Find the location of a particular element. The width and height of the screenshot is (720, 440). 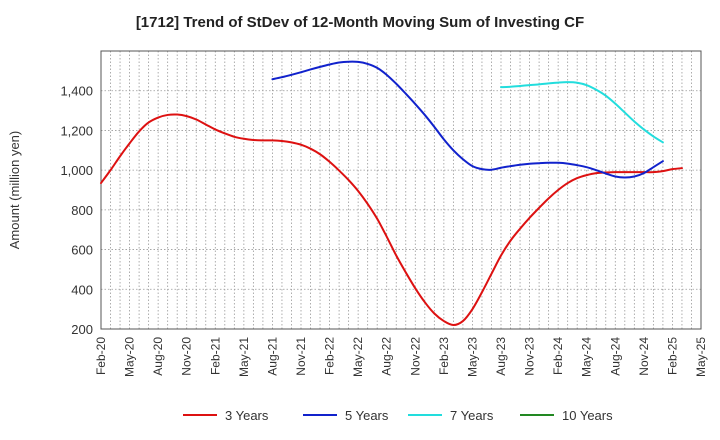

x-tick-label: Feb-25 is located at coordinates (672, 356).